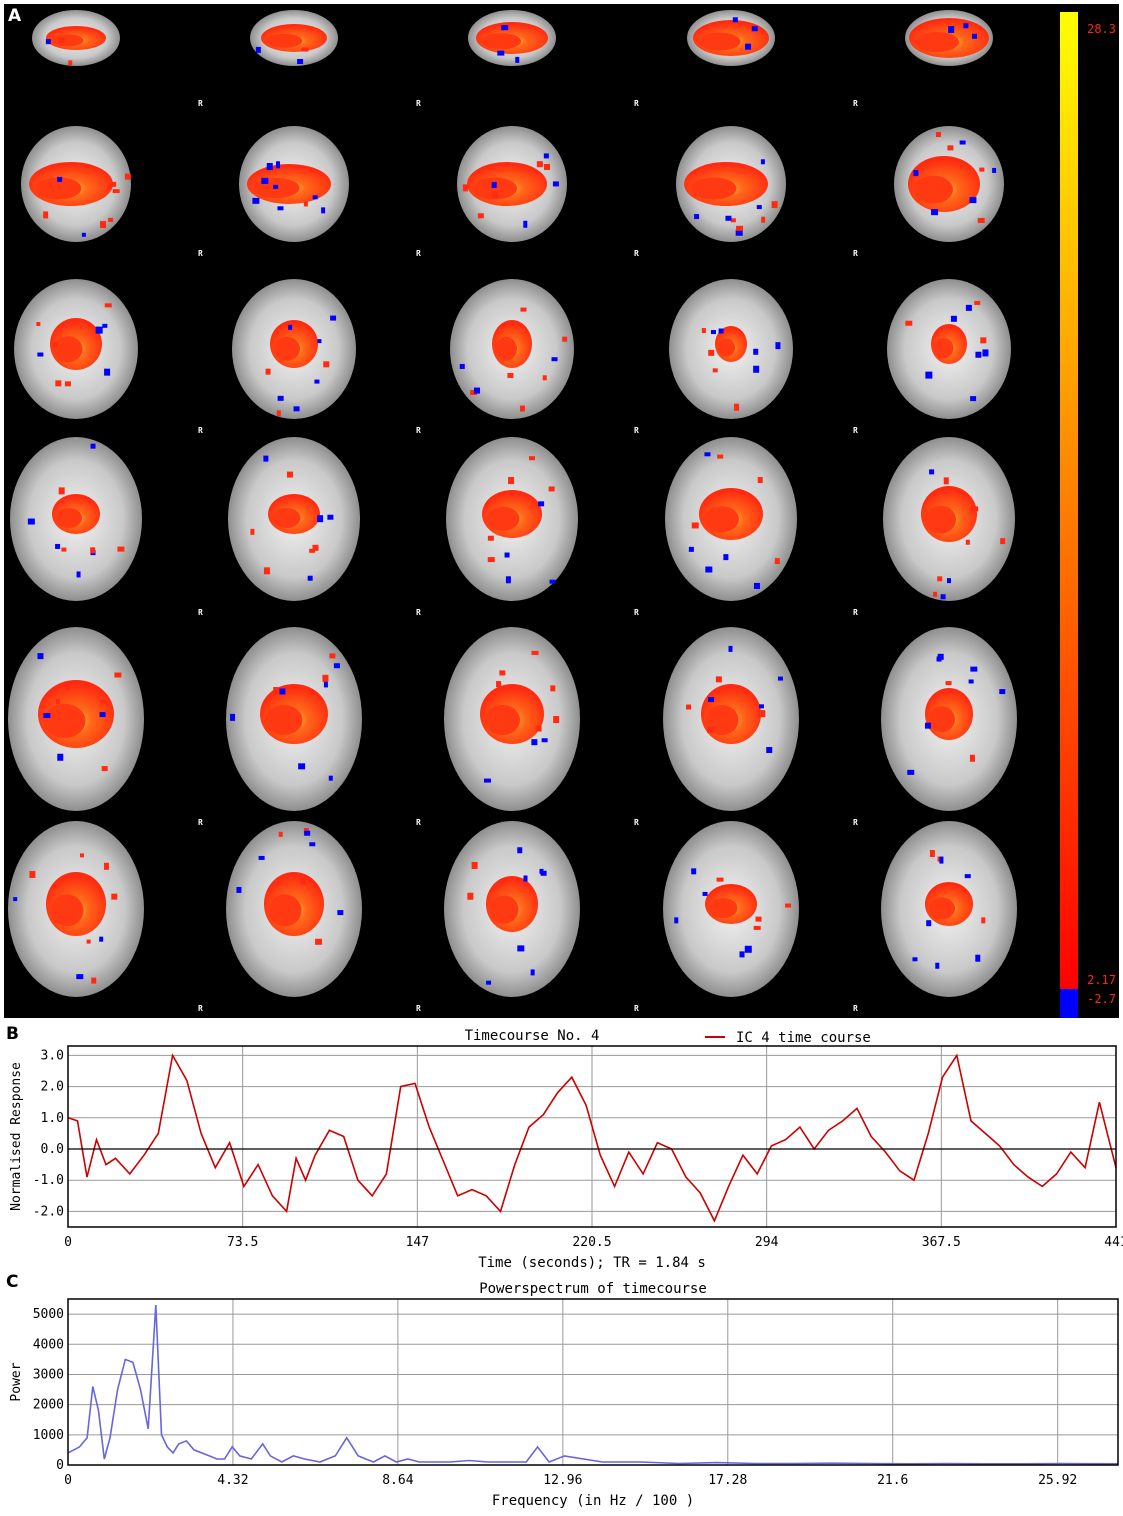 This screenshot has width=1123, height=1516. What do you see at coordinates (592, 1262) in the screenshot?
I see `x-axis-label: Time (seconds); TR = 1.84 s` at bounding box center [592, 1262].